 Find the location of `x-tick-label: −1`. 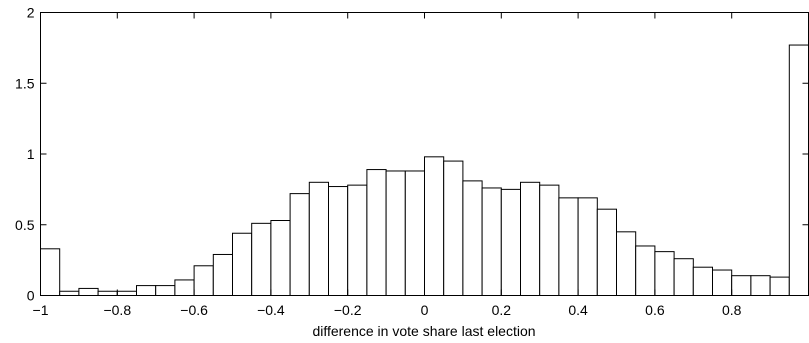

x-tick-label: −1 is located at coordinates (41, 310).